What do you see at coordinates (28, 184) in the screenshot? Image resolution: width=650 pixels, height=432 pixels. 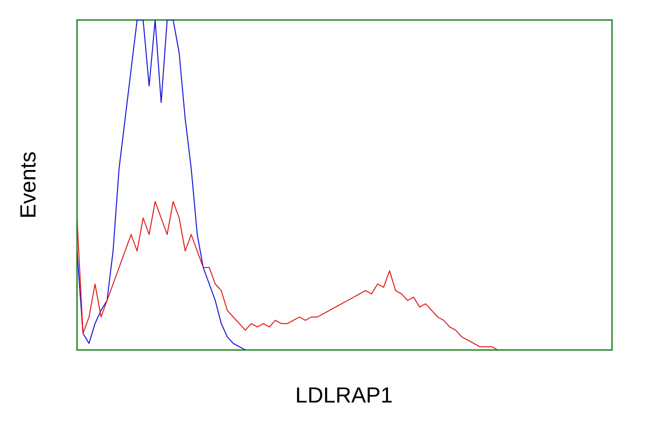 I see `y-axis-title: Events` at bounding box center [28, 184].